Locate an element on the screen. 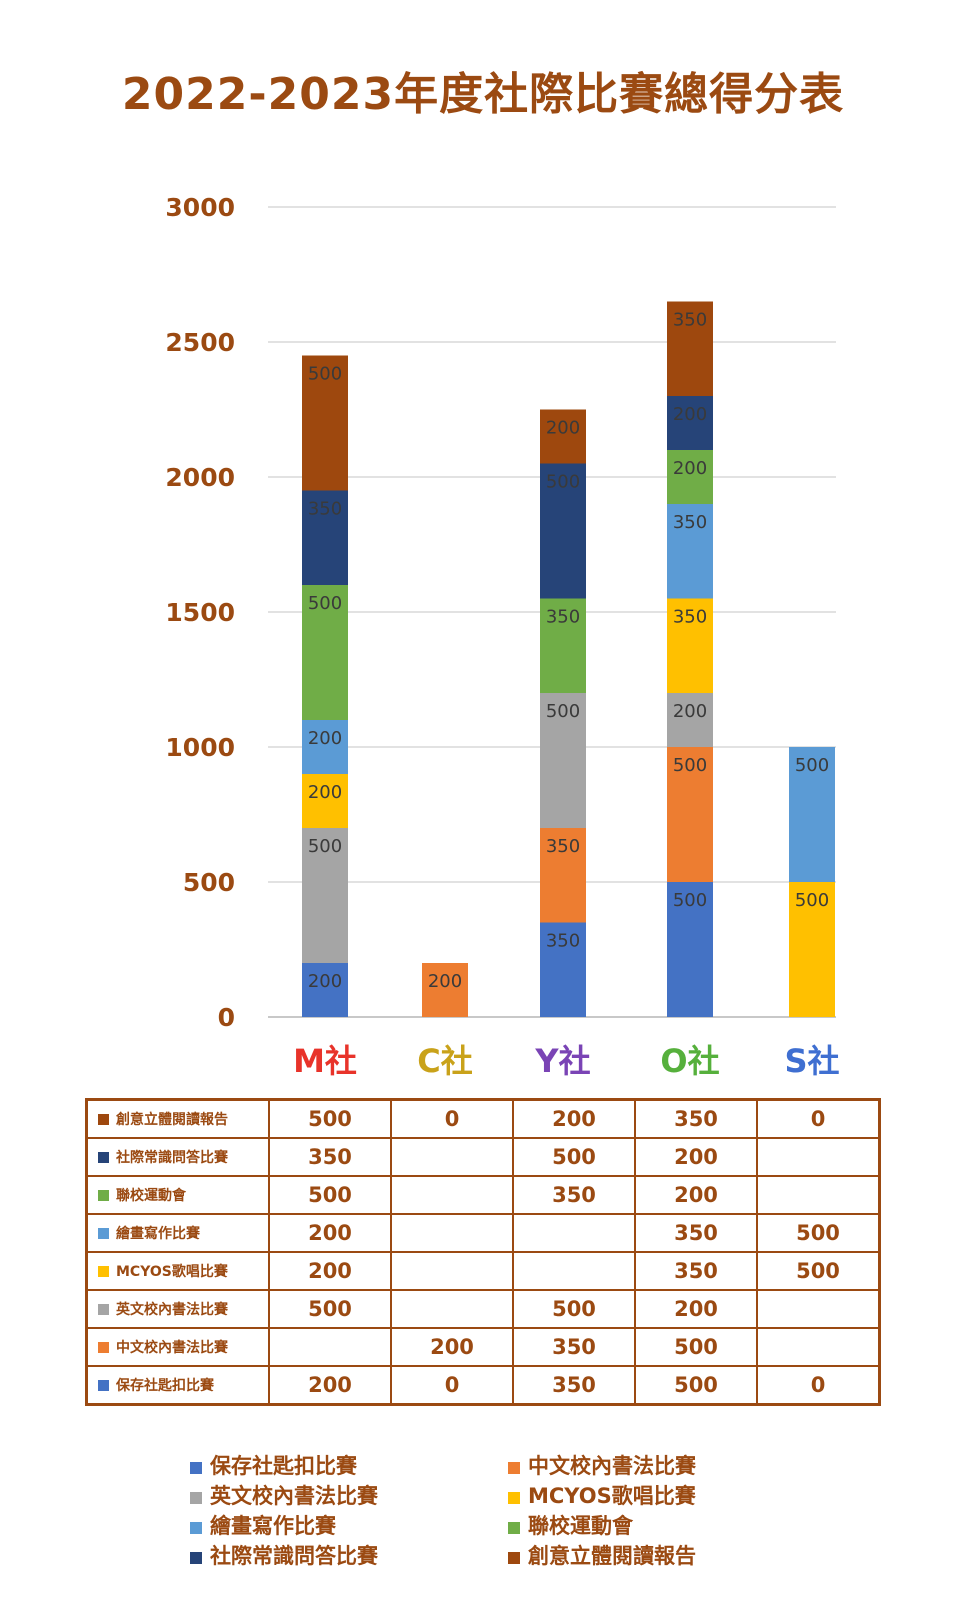 The image size is (966, 1600). table-row: 保存社匙扣比賽 200 0 350 500 0 is located at coordinates (483, 1385).